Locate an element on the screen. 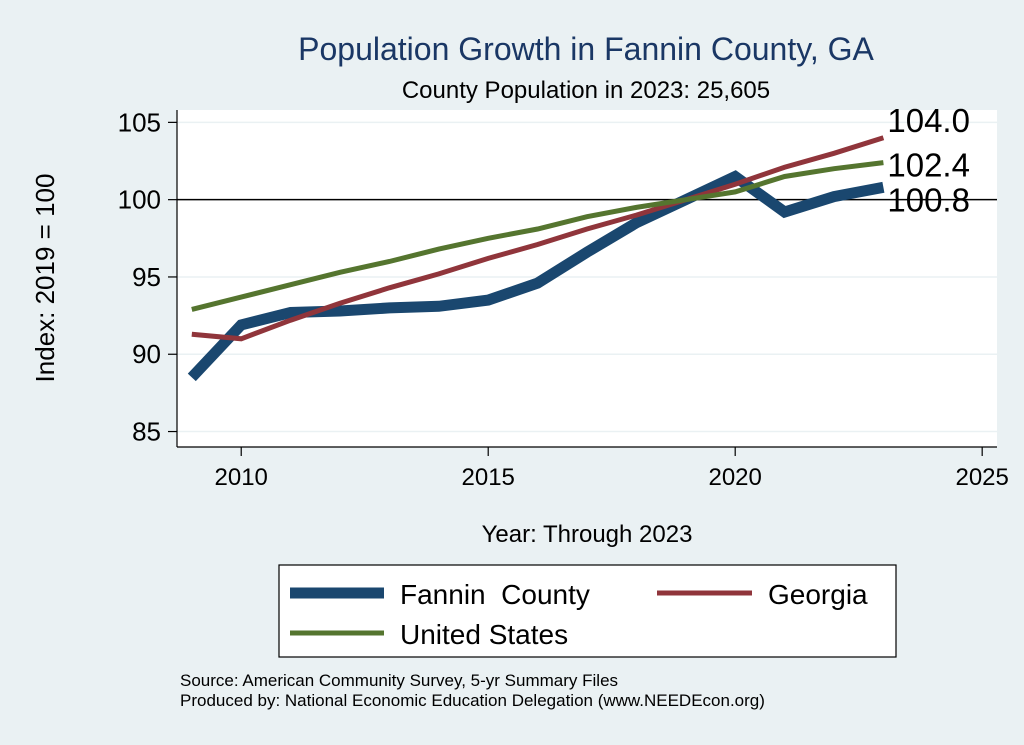 This screenshot has height=745, width=1024. x-axis-label: Year: Through 2023 is located at coordinates (587, 534).